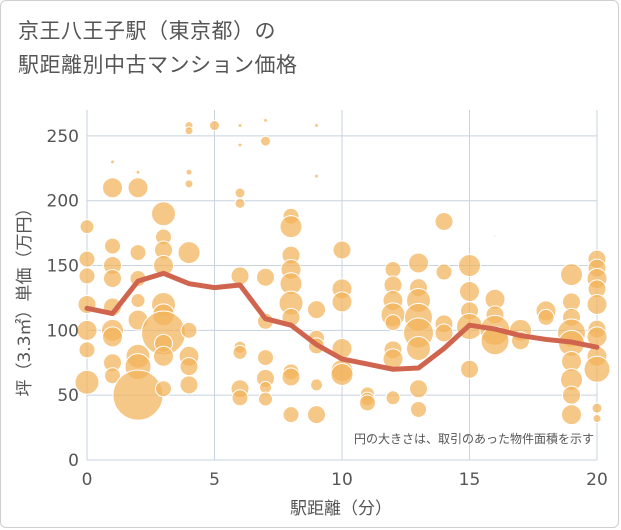 The height and width of the screenshot is (530, 621). What do you see at coordinates (474, 438) in the screenshot?
I see `bubble-size-note: 円の大きさは、取引のあった物件面積を示す` at bounding box center [474, 438].